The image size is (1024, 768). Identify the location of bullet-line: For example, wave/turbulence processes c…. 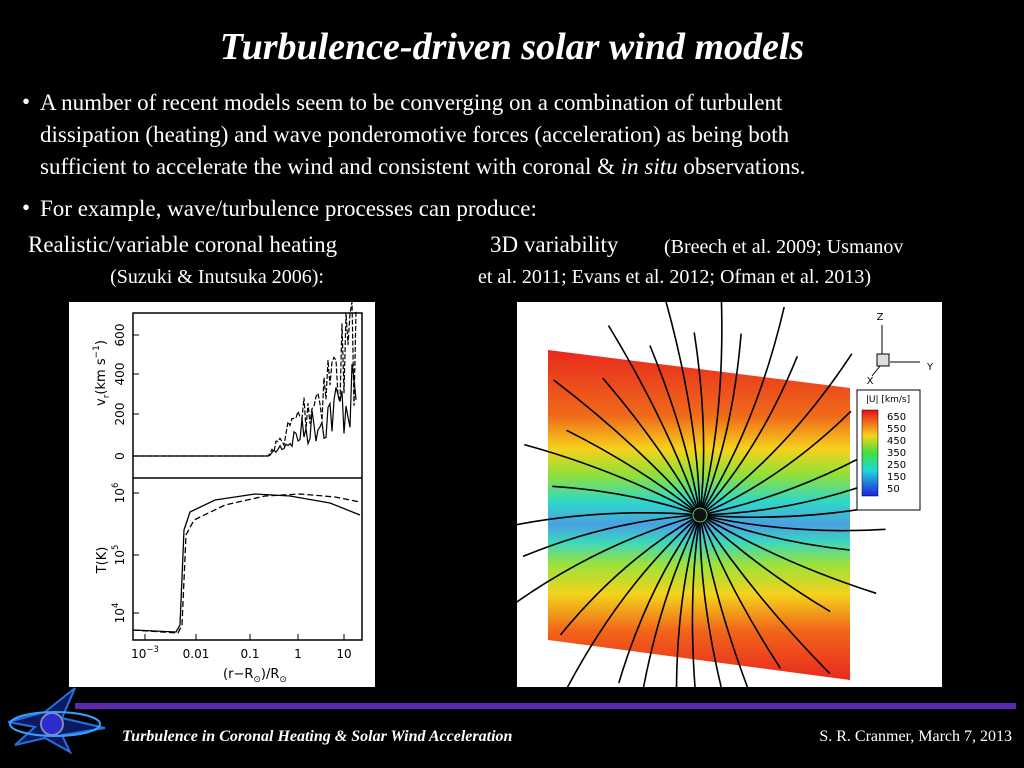
(288, 208).